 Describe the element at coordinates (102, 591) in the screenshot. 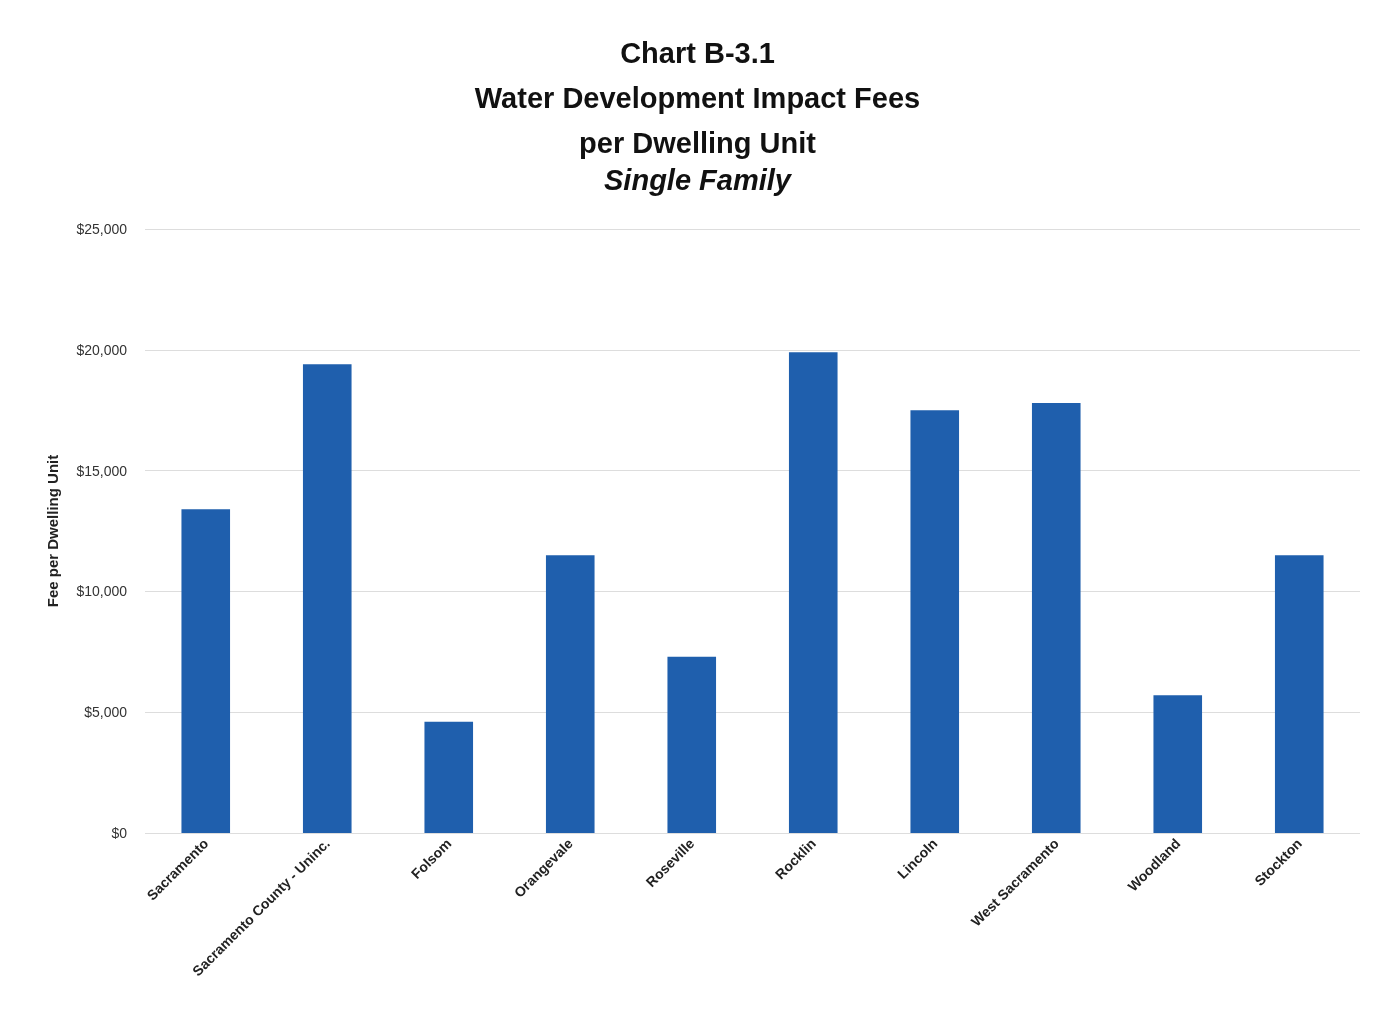

I see `y-tick-label: $10,000` at that location.